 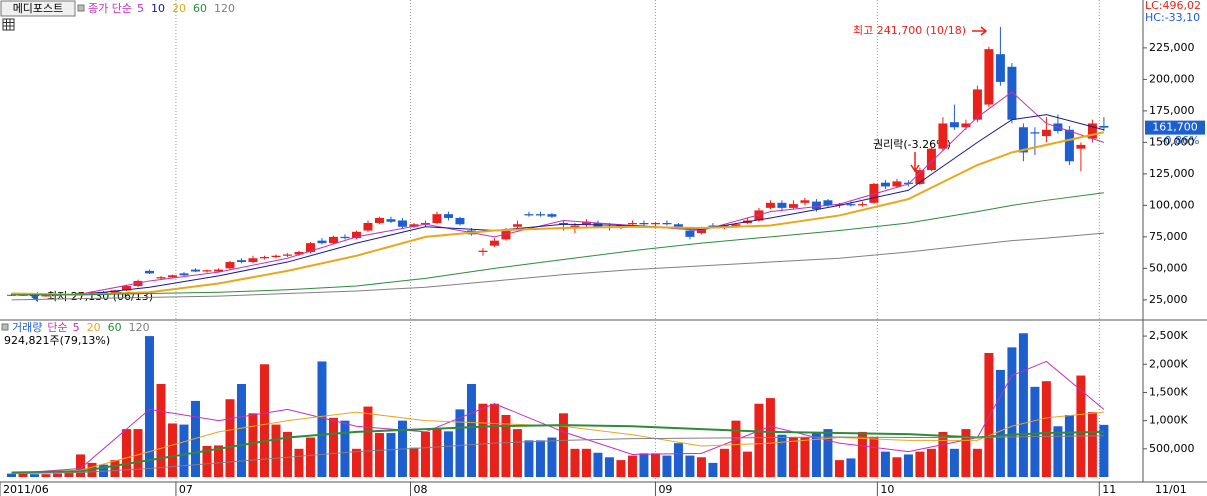 What do you see at coordinates (1168, 267) in the screenshot?
I see `y-tick-label: 50,000` at bounding box center [1168, 267].